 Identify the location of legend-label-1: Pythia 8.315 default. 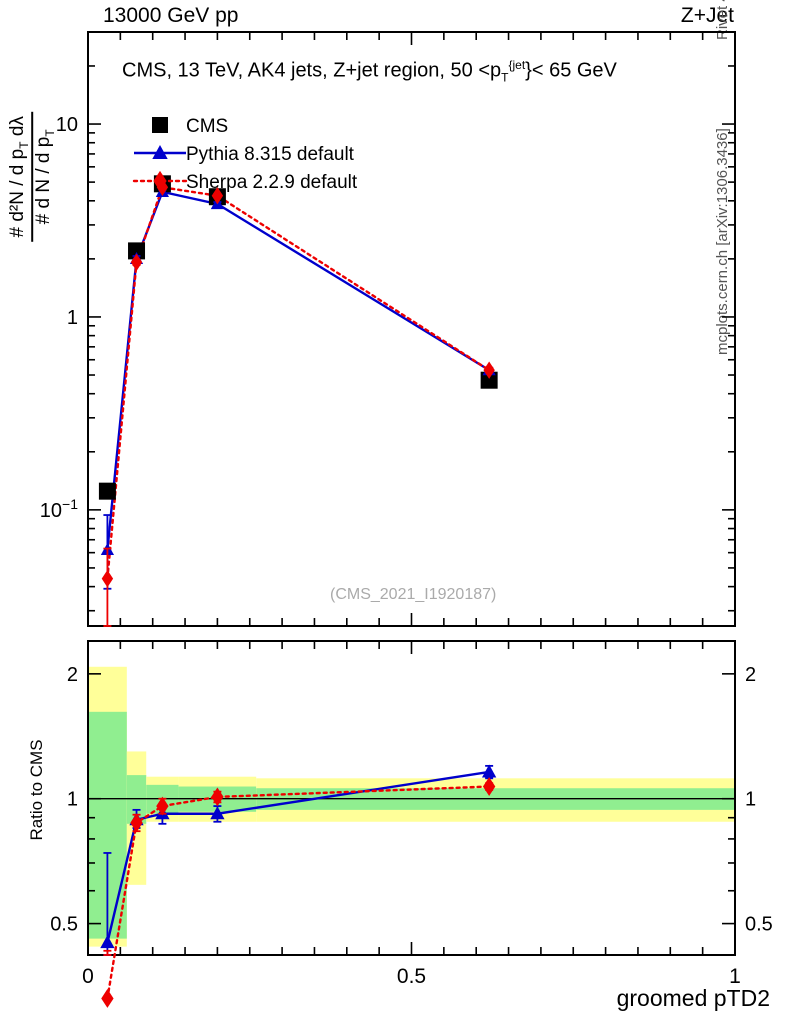
(270, 154).